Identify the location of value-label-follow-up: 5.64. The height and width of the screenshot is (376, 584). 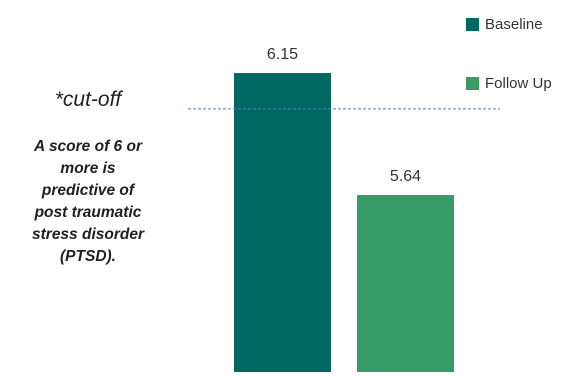
(405, 176).